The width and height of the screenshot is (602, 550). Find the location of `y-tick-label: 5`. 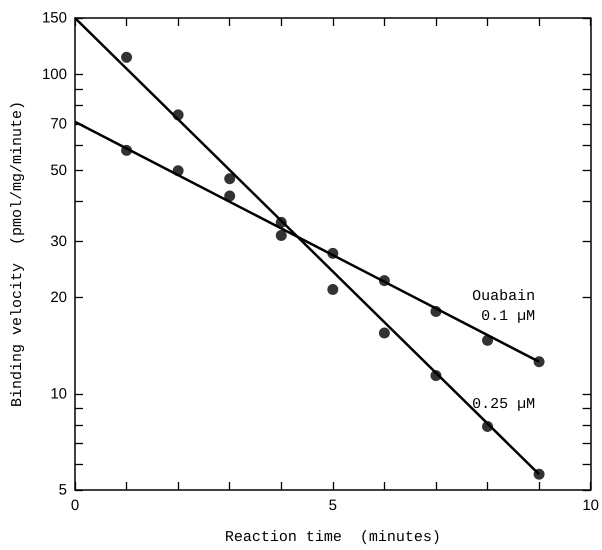

y-tick-label: 5 is located at coordinates (62, 490).